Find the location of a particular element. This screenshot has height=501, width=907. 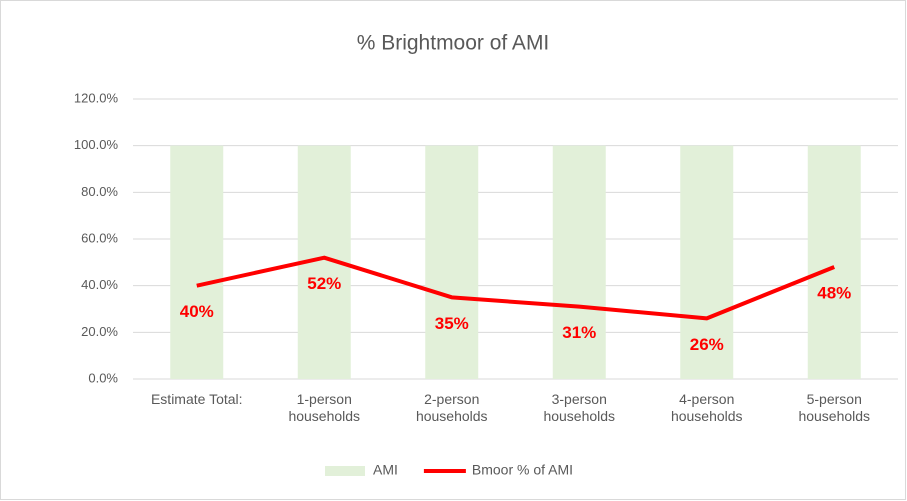

y-tick-label: 20.0% is located at coordinates (99, 331).